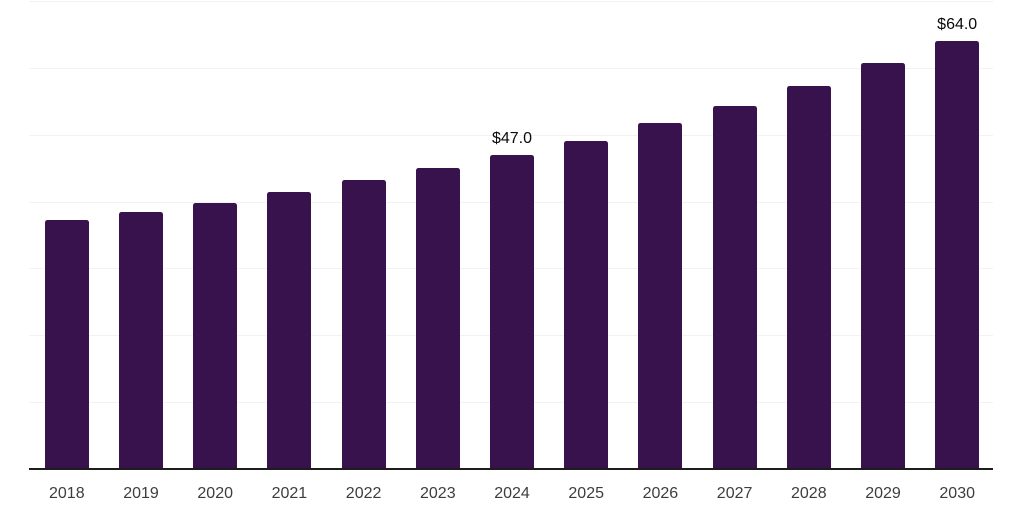 The height and width of the screenshot is (512, 1024). Describe the element at coordinates (363, 493) in the screenshot. I see `x-tick-label-2022: 2022` at that location.